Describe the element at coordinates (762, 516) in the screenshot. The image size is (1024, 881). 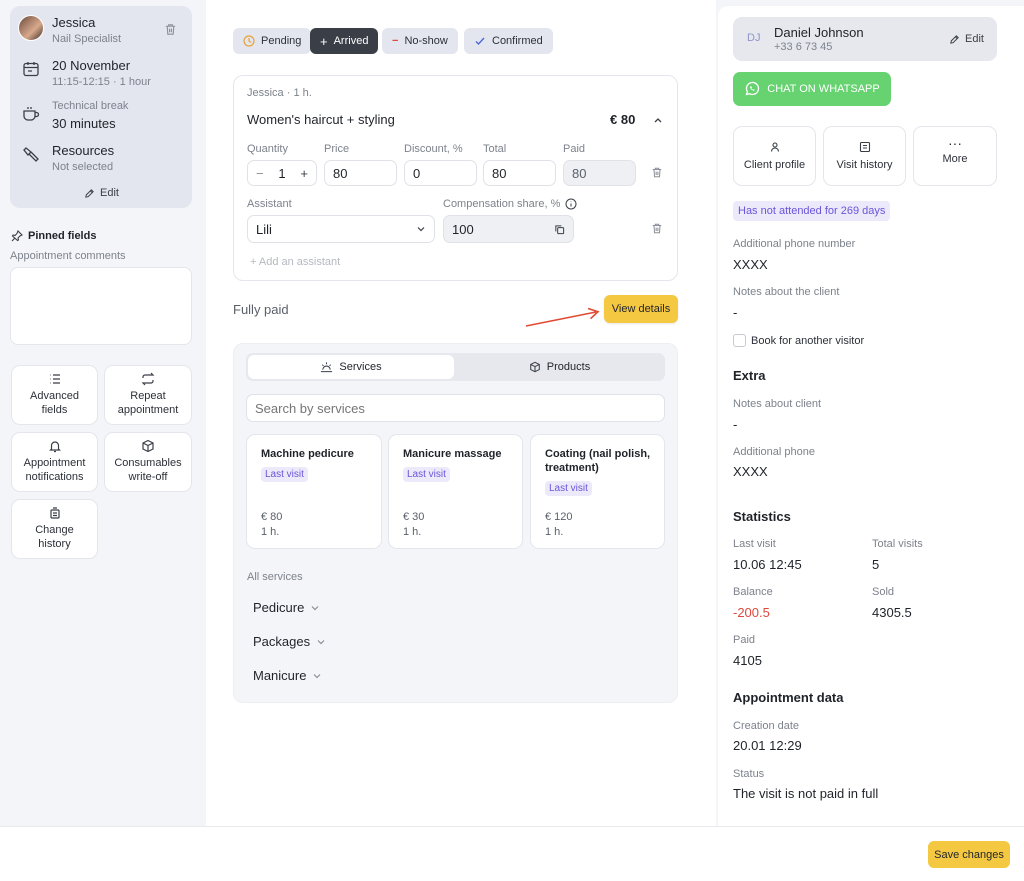
I see `statistics-title: Statistics` at that location.